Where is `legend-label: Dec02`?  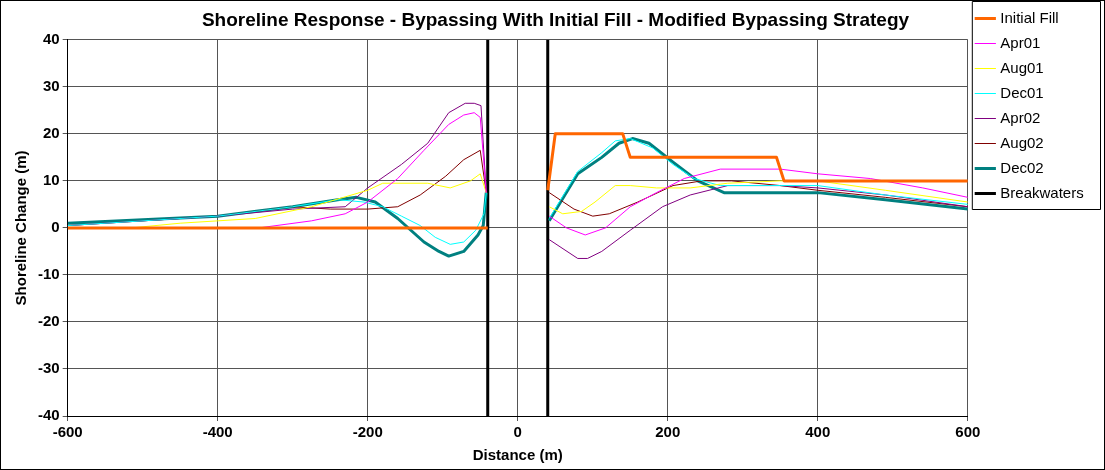
legend-label: Dec02 is located at coordinates (1026, 167).